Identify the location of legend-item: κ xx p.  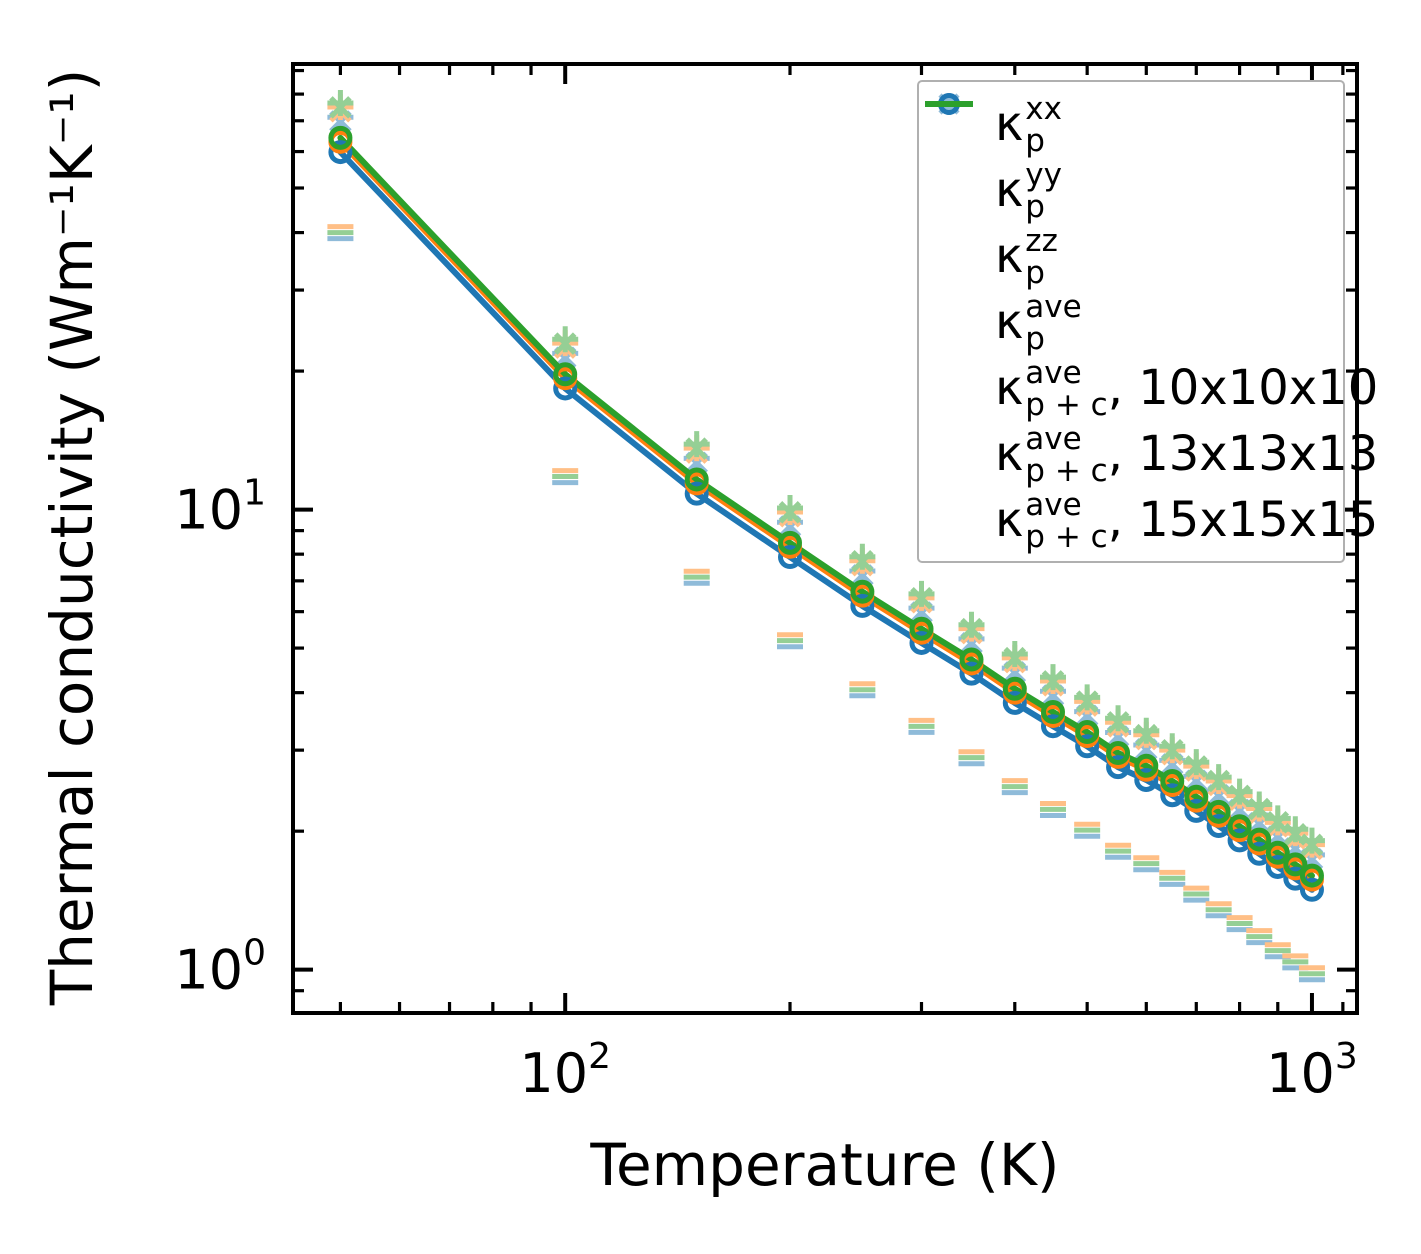
(1131, 124).